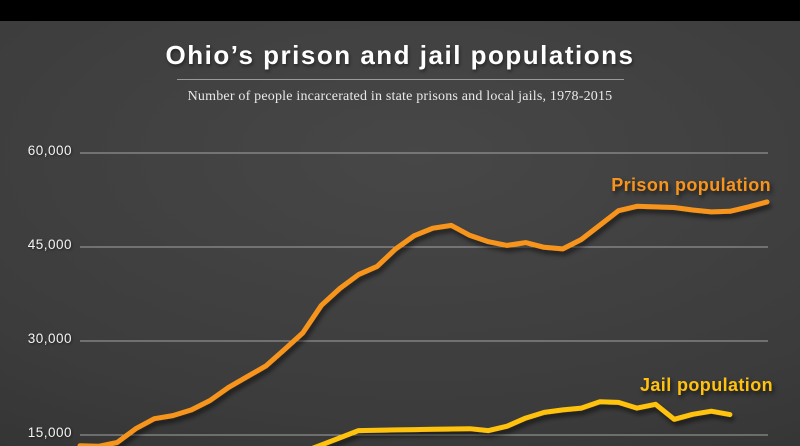 The image size is (800, 446). I want to click on y-axis-tick-label: 60,000, so click(49, 150).